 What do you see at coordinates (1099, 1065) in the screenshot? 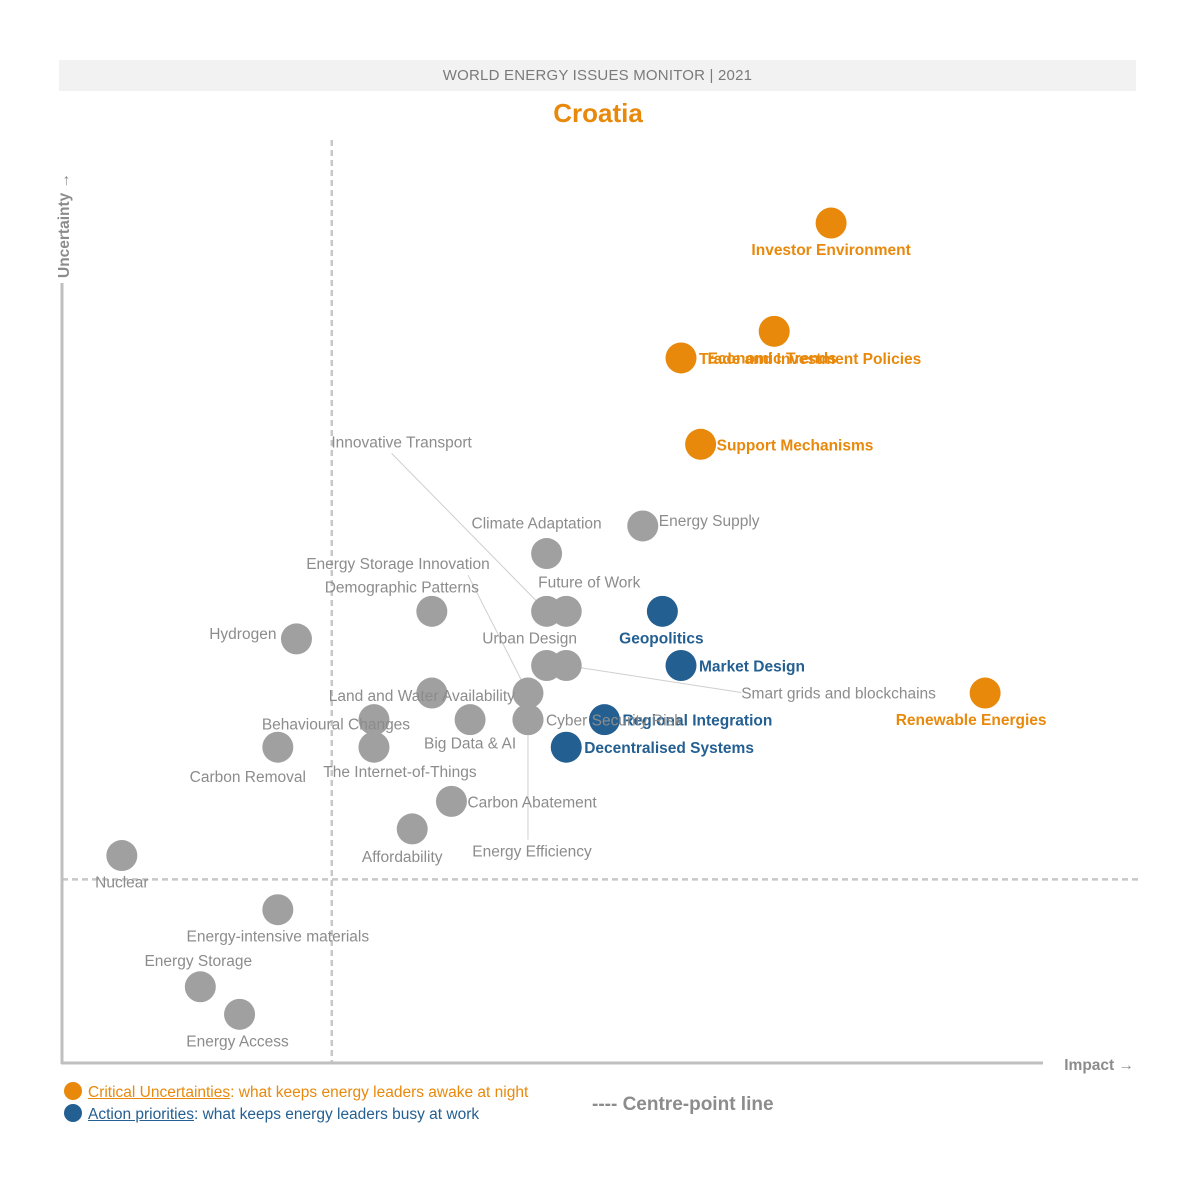
I see `x-axis-label: Impact →` at bounding box center [1099, 1065].